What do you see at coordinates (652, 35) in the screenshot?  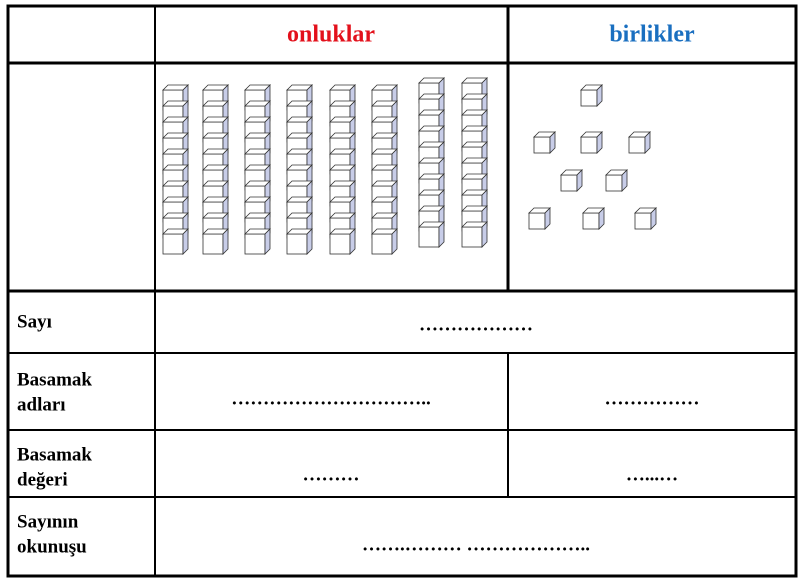 I see `ones-header: birlikler` at bounding box center [652, 35].